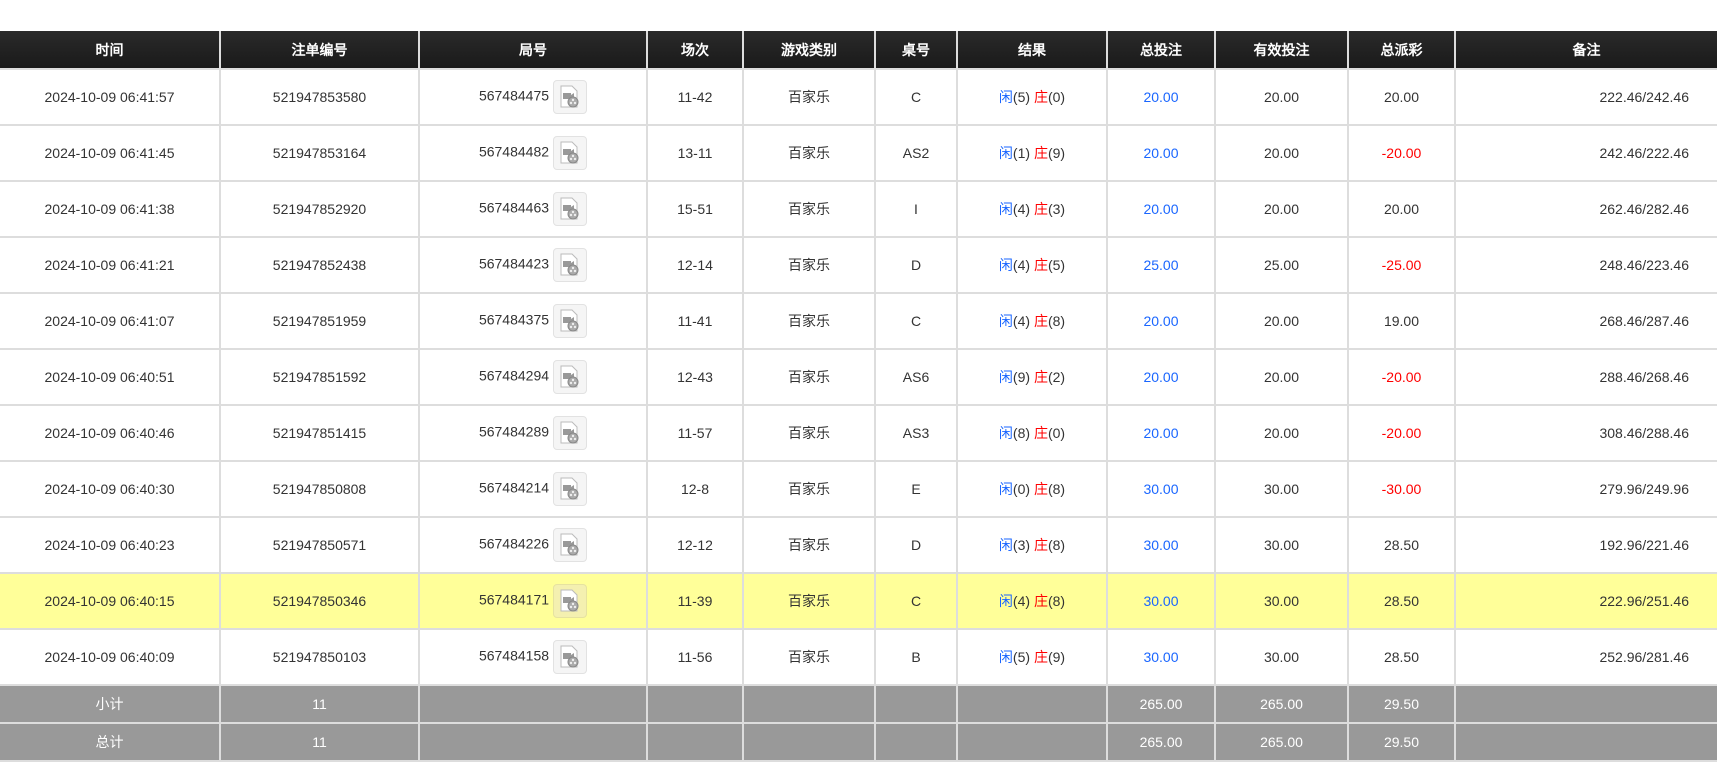  I want to click on cell-note: 222.96/251.46, so click(1585, 601).